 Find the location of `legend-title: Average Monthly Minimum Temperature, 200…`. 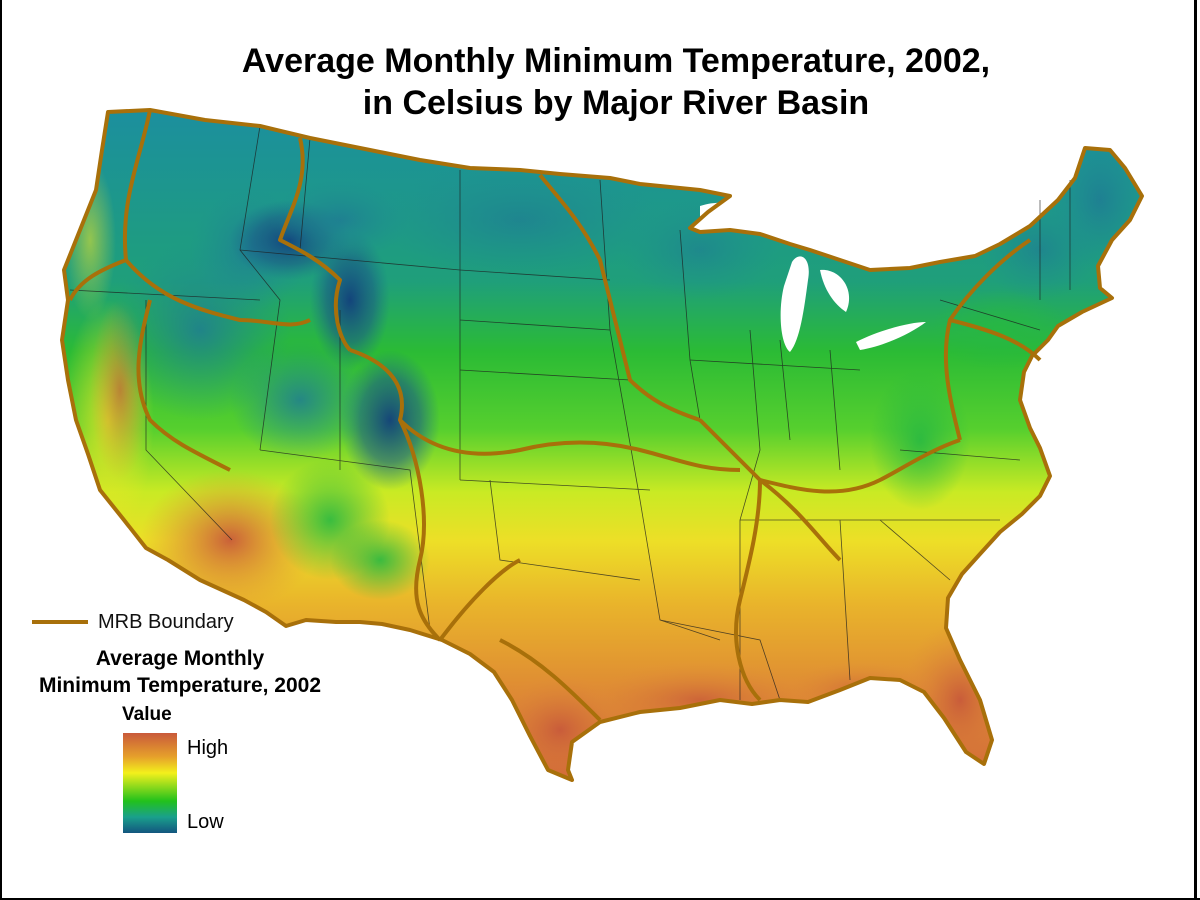

legend-title: Average Monthly Minimum Temperature, 200… is located at coordinates (180, 672).